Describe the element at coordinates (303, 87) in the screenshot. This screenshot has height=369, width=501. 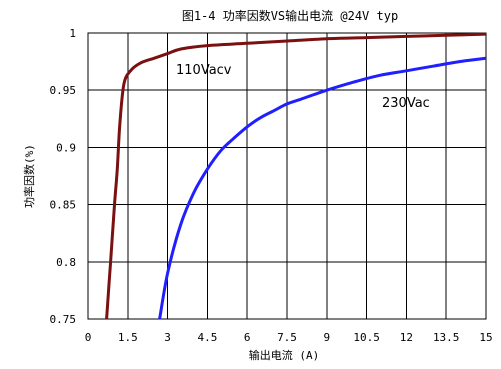
I see `series-annotations: 110Vacv 230Vac` at that location.